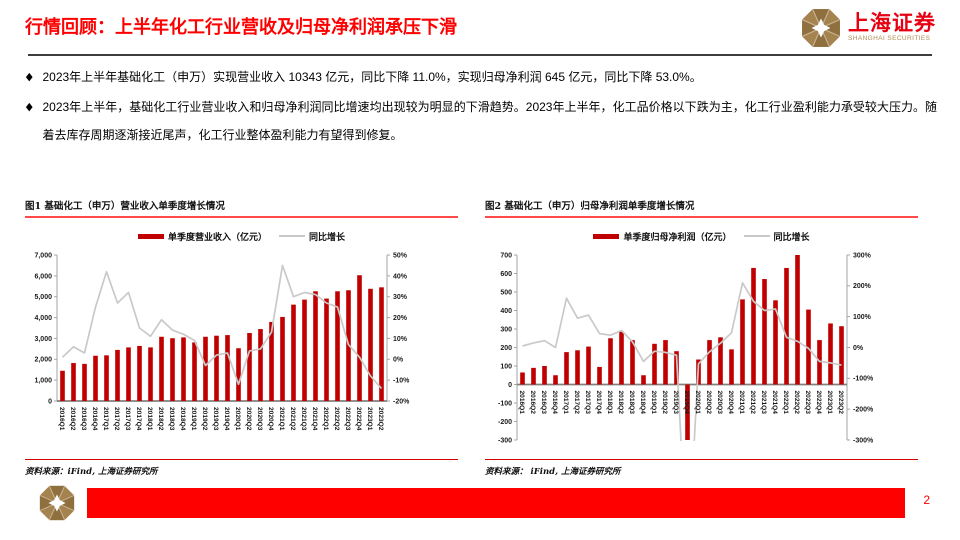  I want to click on svg-text: 0, so click(50, 401).